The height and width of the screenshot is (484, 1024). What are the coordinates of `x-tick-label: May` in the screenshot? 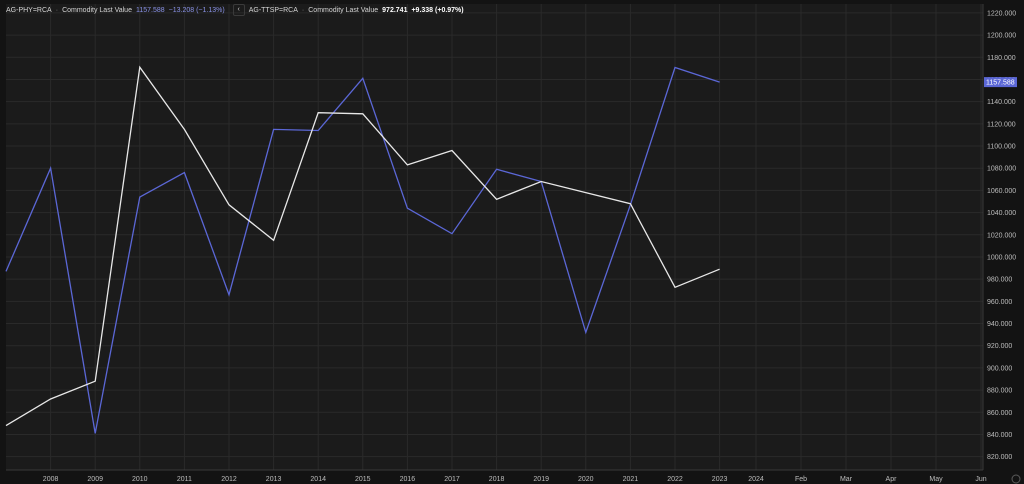 It's located at (936, 479).